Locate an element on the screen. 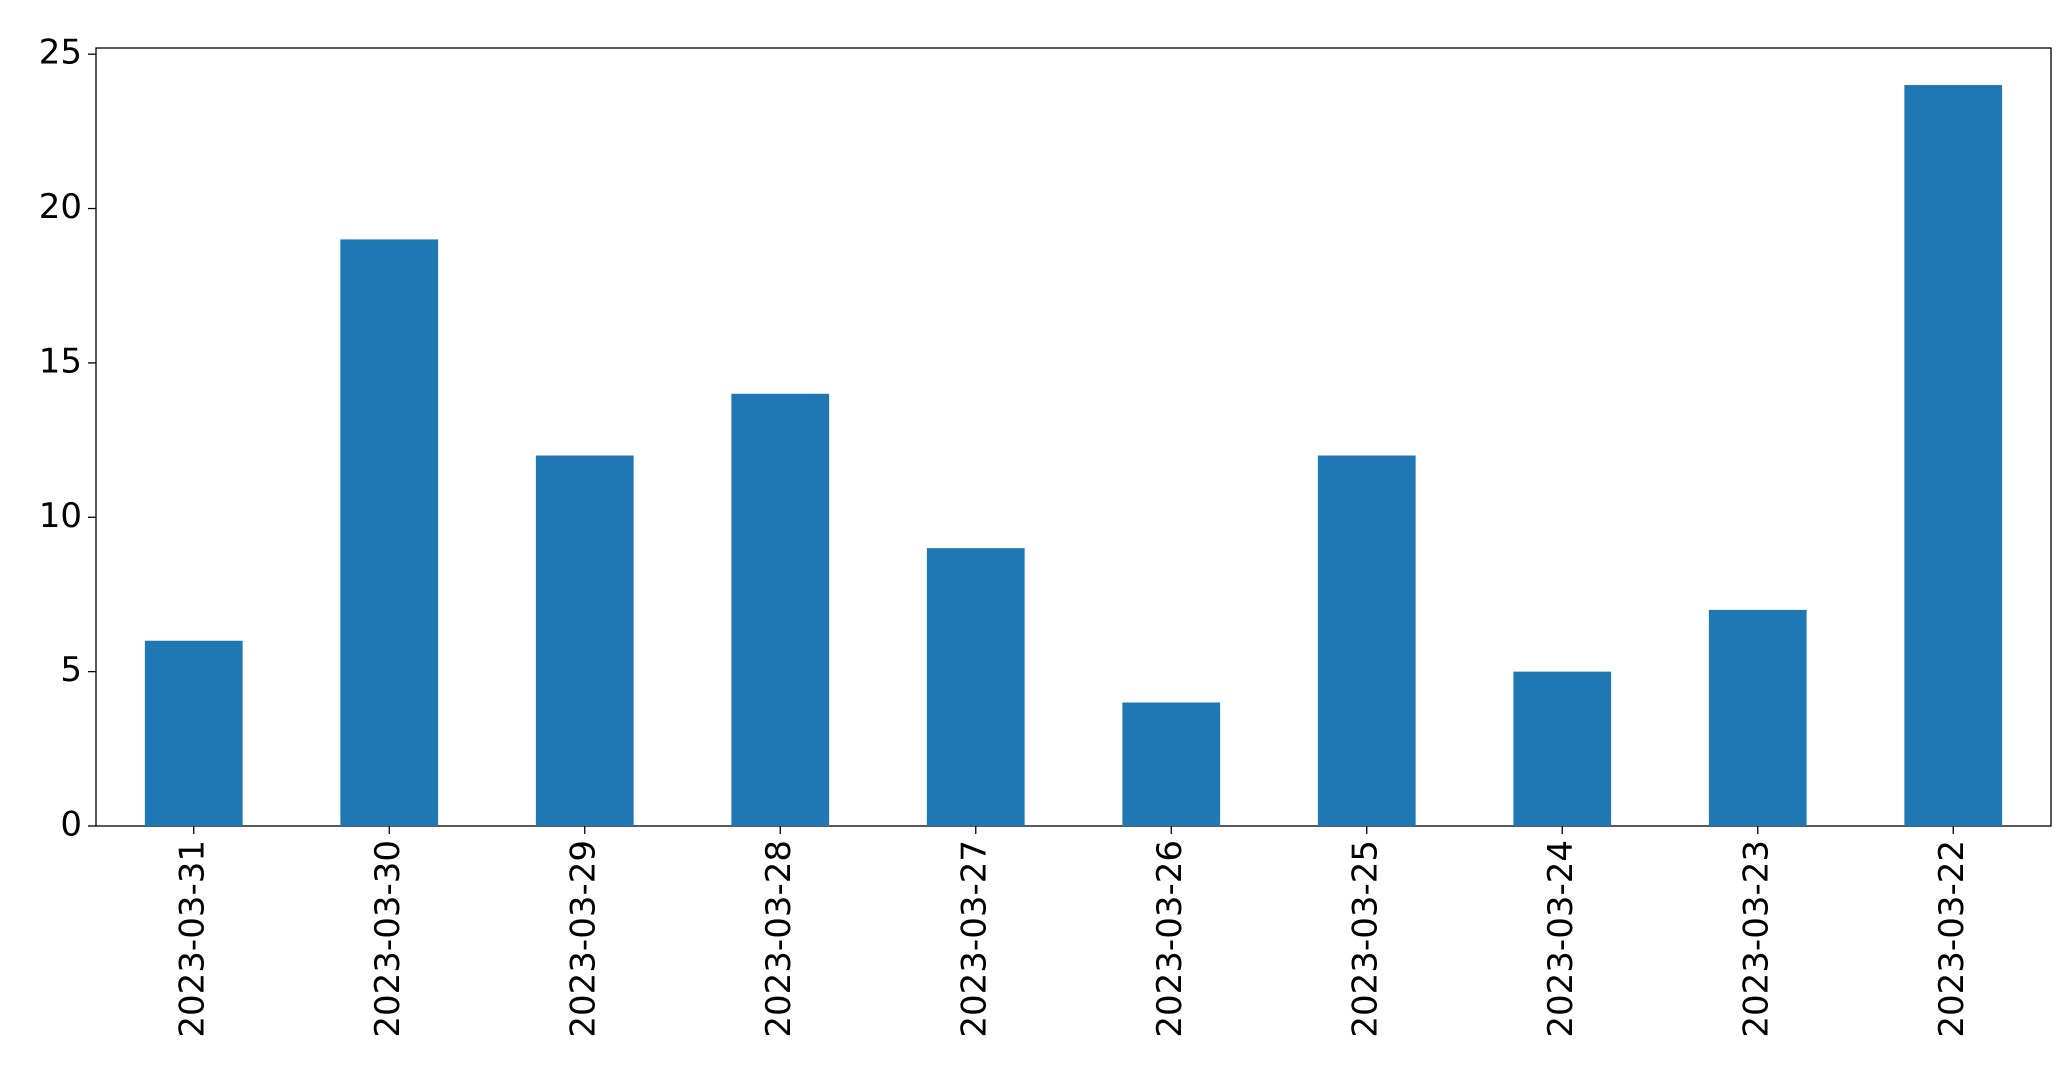 The image size is (2071, 1069). y-tick-label: 0 is located at coordinates (71, 825).